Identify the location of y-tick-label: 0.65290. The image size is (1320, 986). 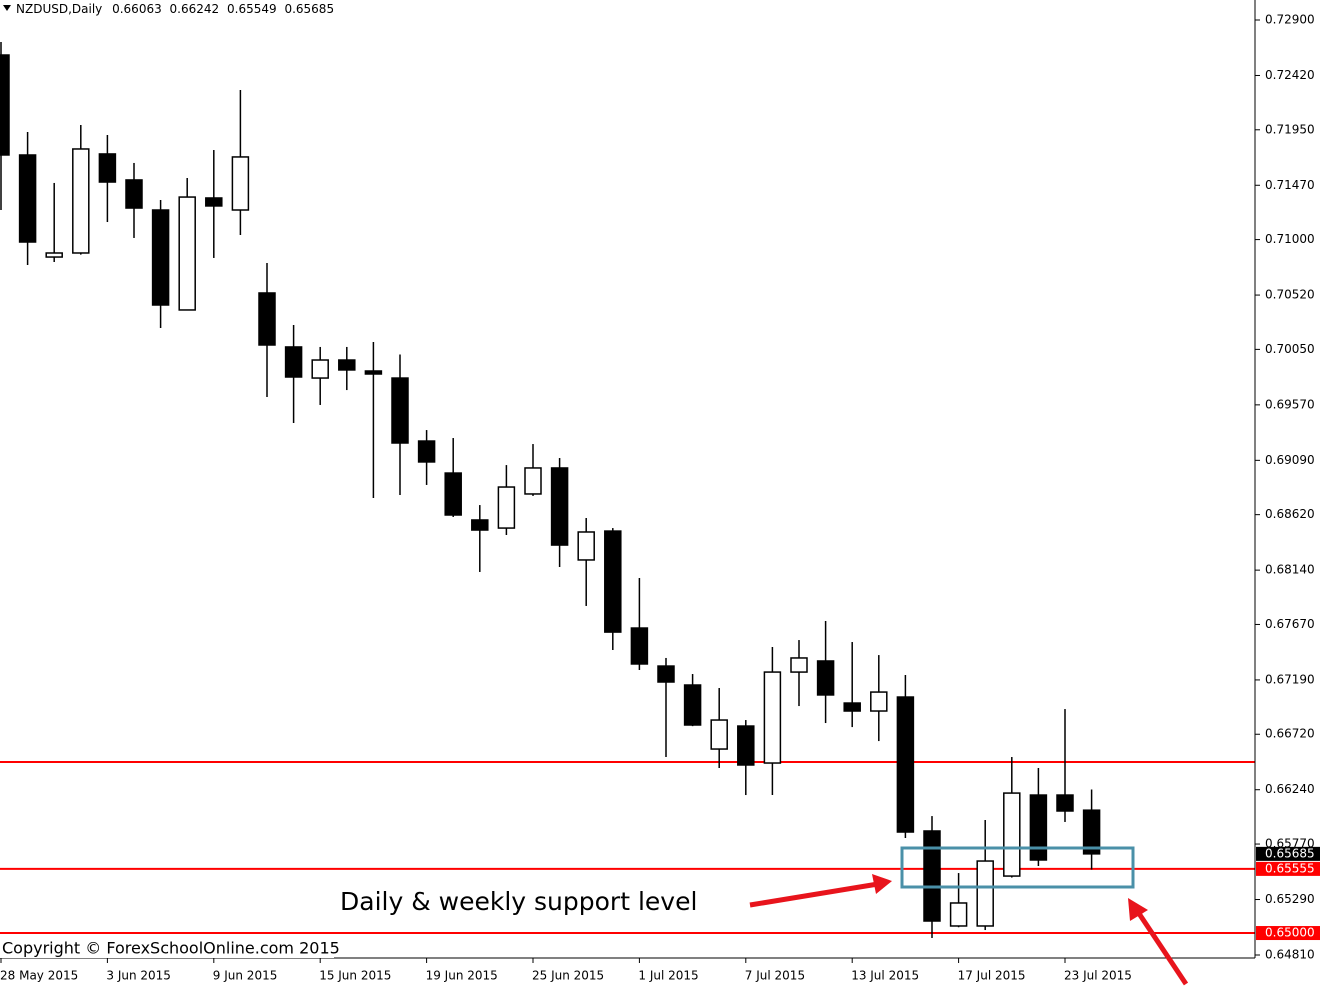
(1290, 899).